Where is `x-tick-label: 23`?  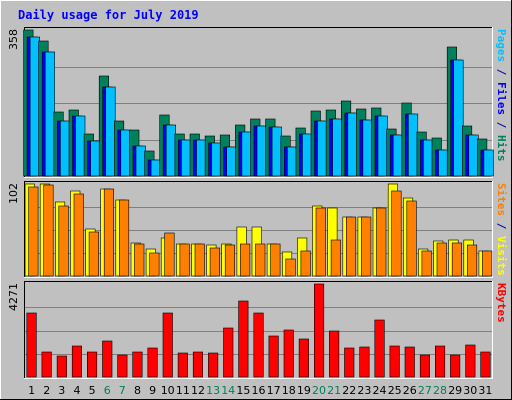 x-tick-label: 23 is located at coordinates (364, 390).